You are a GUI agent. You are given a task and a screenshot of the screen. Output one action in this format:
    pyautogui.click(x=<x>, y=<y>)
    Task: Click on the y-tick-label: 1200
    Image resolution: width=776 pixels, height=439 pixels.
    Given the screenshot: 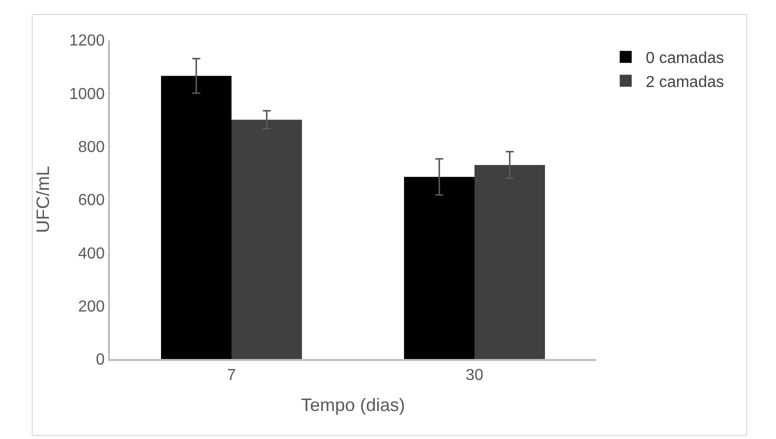 What is the action you would take?
    pyautogui.click(x=87, y=41)
    